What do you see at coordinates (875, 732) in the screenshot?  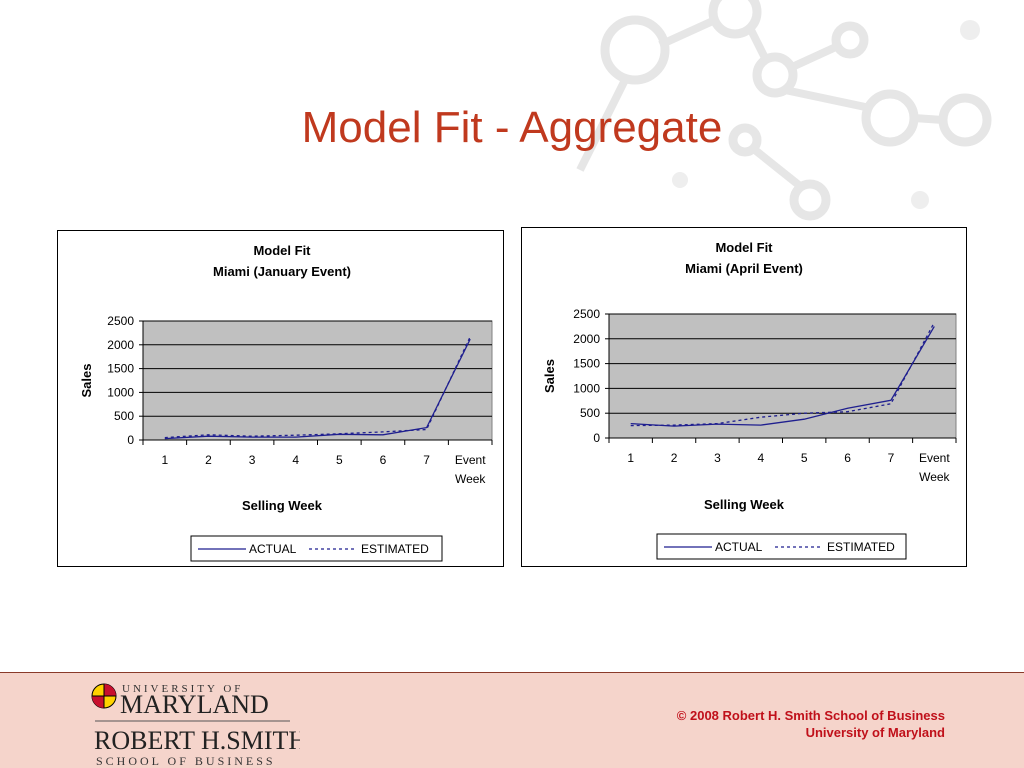 I see `copyright-line: University of Maryland` at bounding box center [875, 732].